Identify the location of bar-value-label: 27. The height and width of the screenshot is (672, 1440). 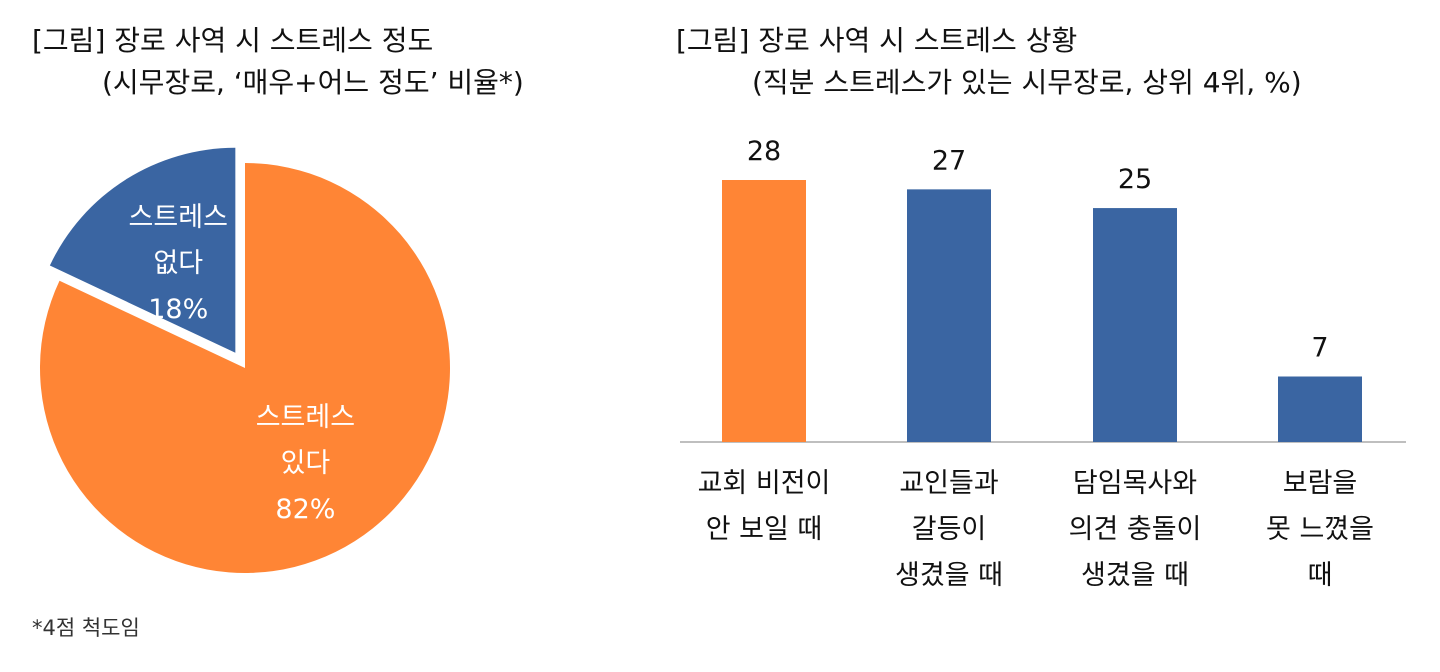
(949, 160).